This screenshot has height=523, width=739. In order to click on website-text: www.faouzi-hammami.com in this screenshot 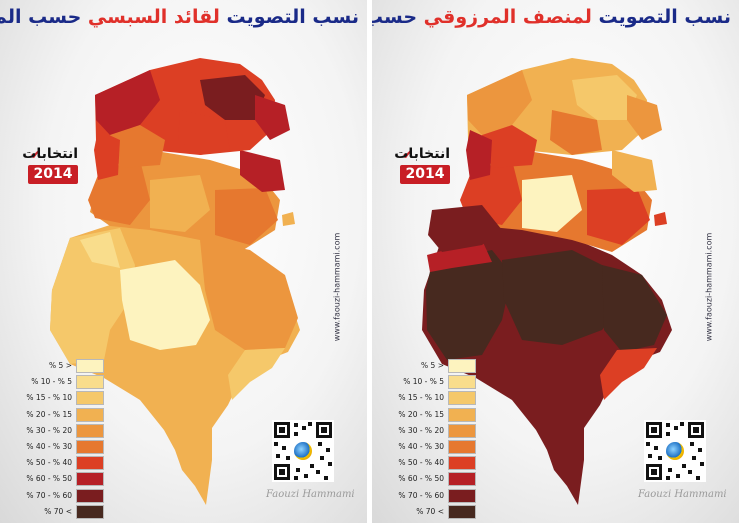, I will do `click(709, 287)`.